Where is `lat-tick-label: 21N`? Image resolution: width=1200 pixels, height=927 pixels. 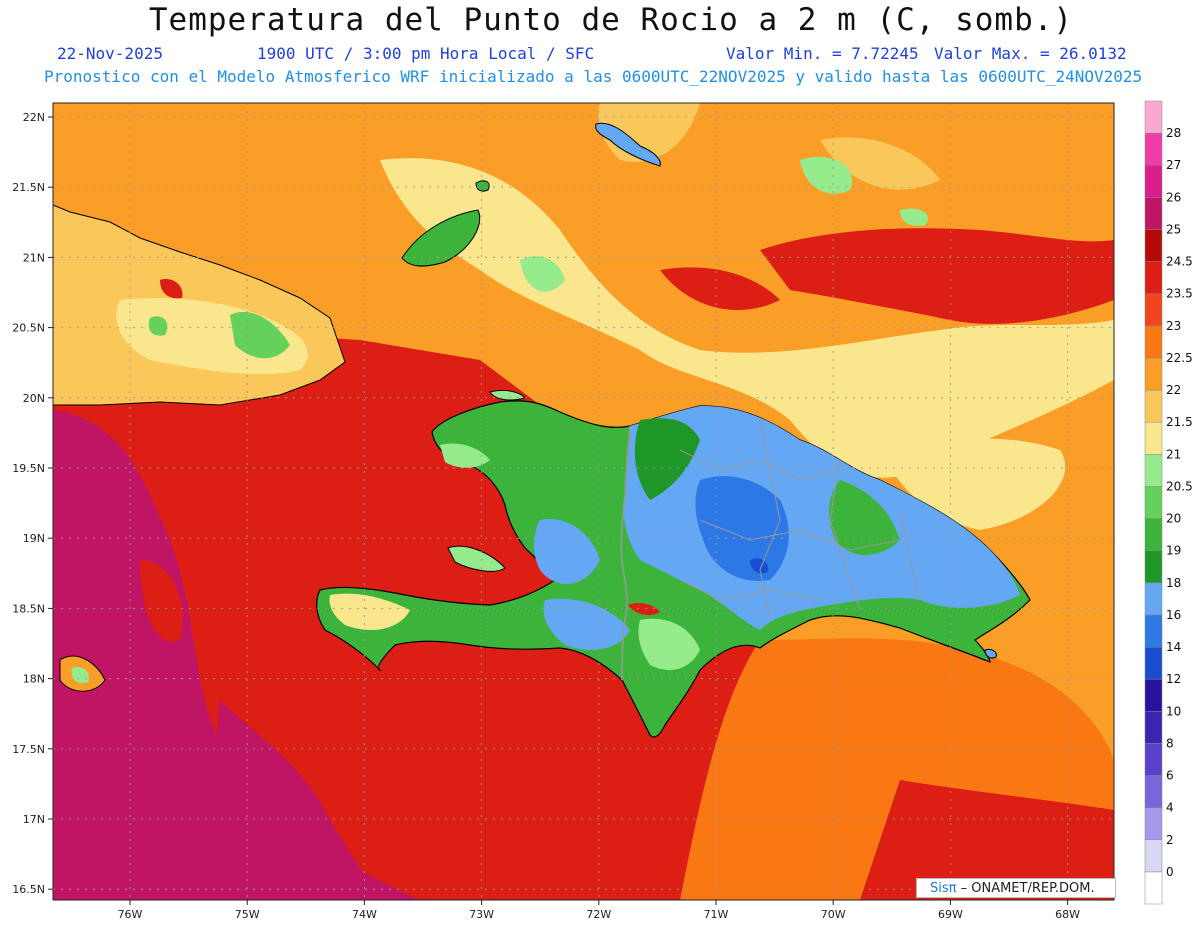
lat-tick-label: 21N is located at coordinates (34, 257).